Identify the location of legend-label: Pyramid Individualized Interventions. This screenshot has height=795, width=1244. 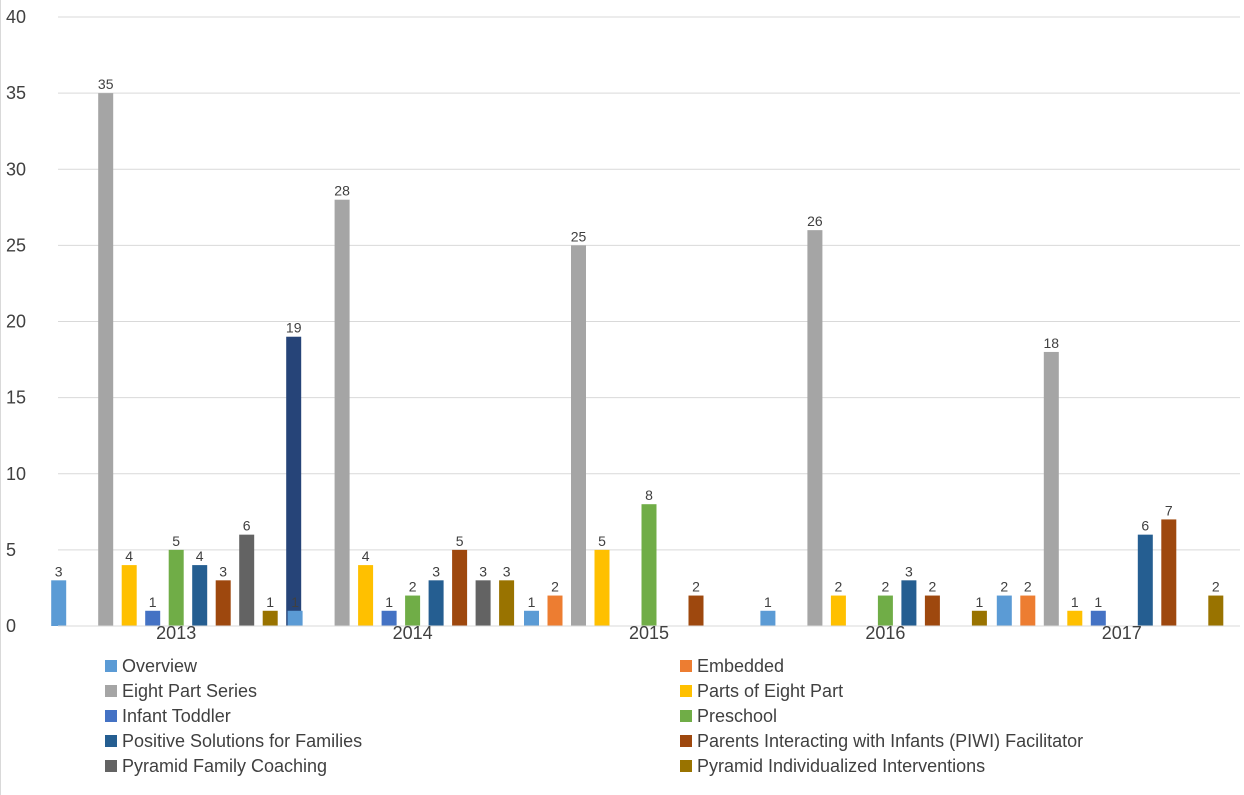
(841, 766).